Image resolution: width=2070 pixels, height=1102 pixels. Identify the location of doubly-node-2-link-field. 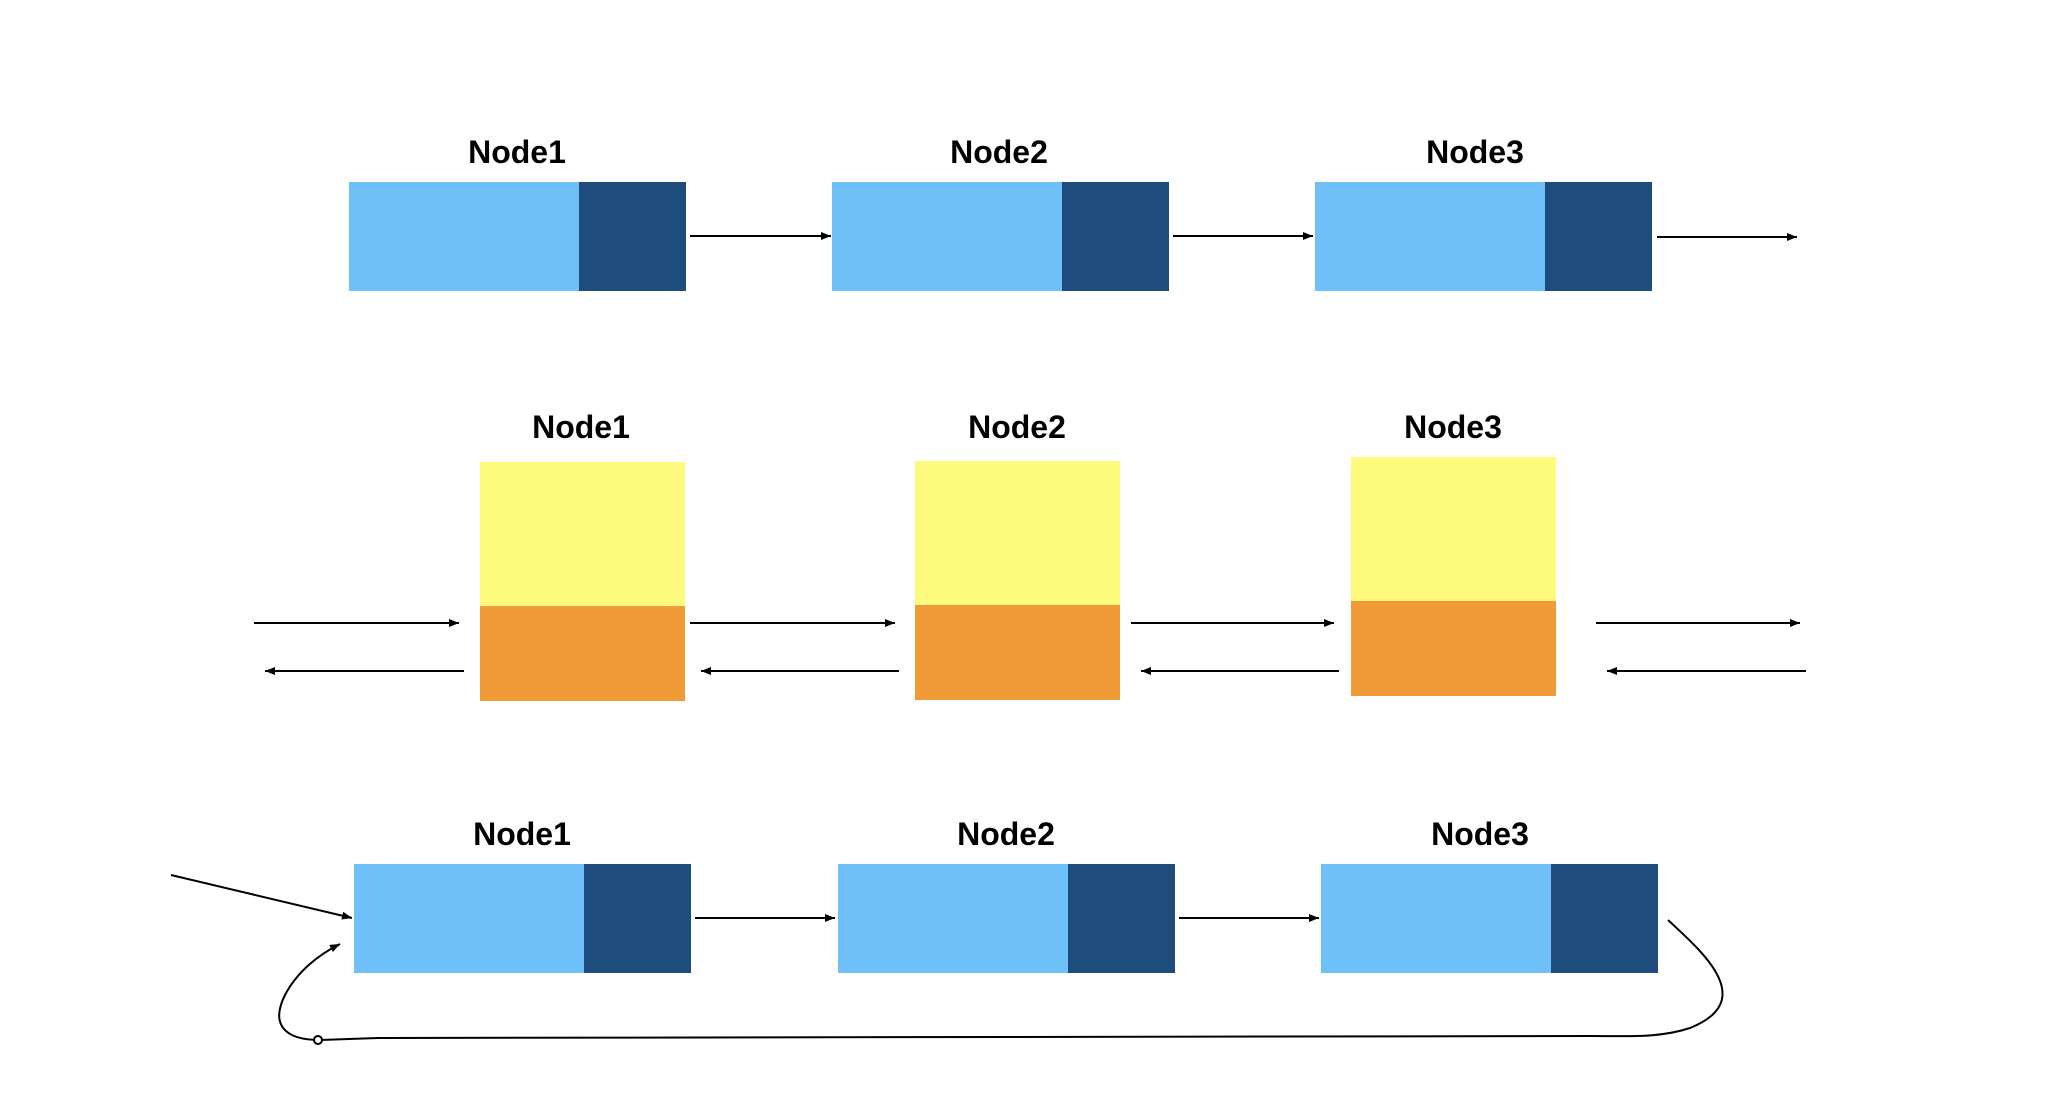
(1017, 652).